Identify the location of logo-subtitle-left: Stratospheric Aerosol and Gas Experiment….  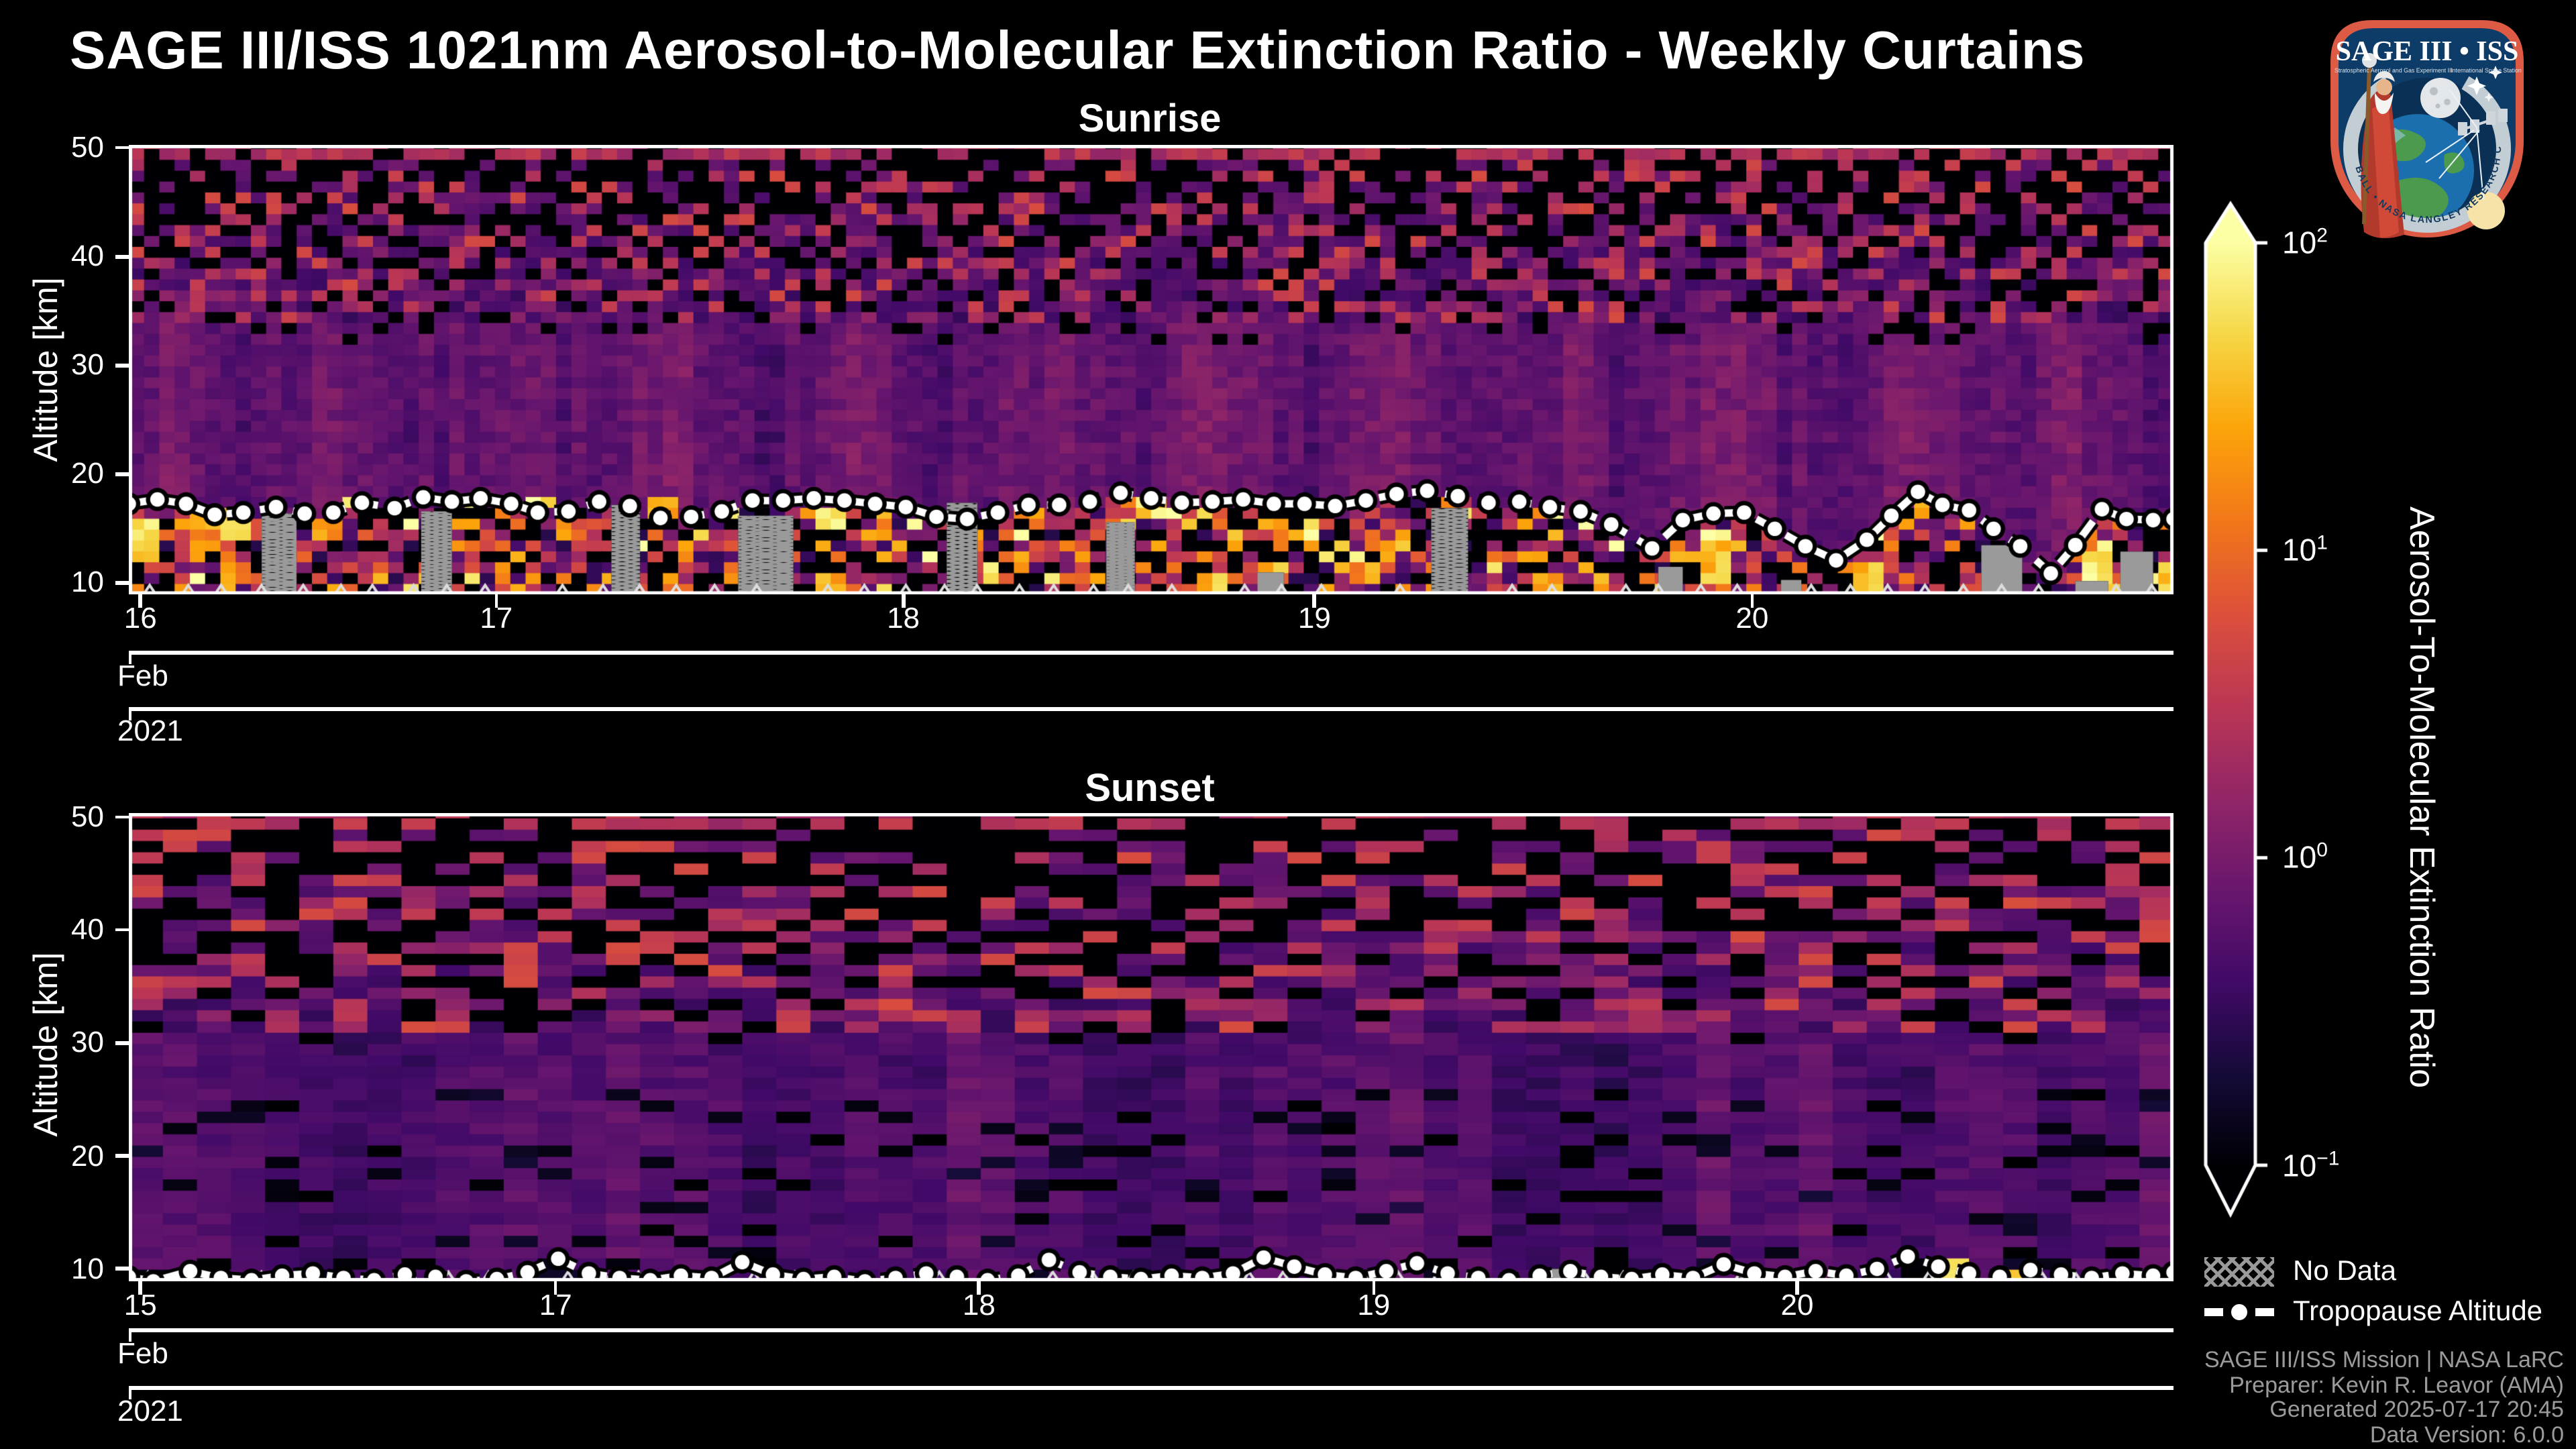
(2393, 70).